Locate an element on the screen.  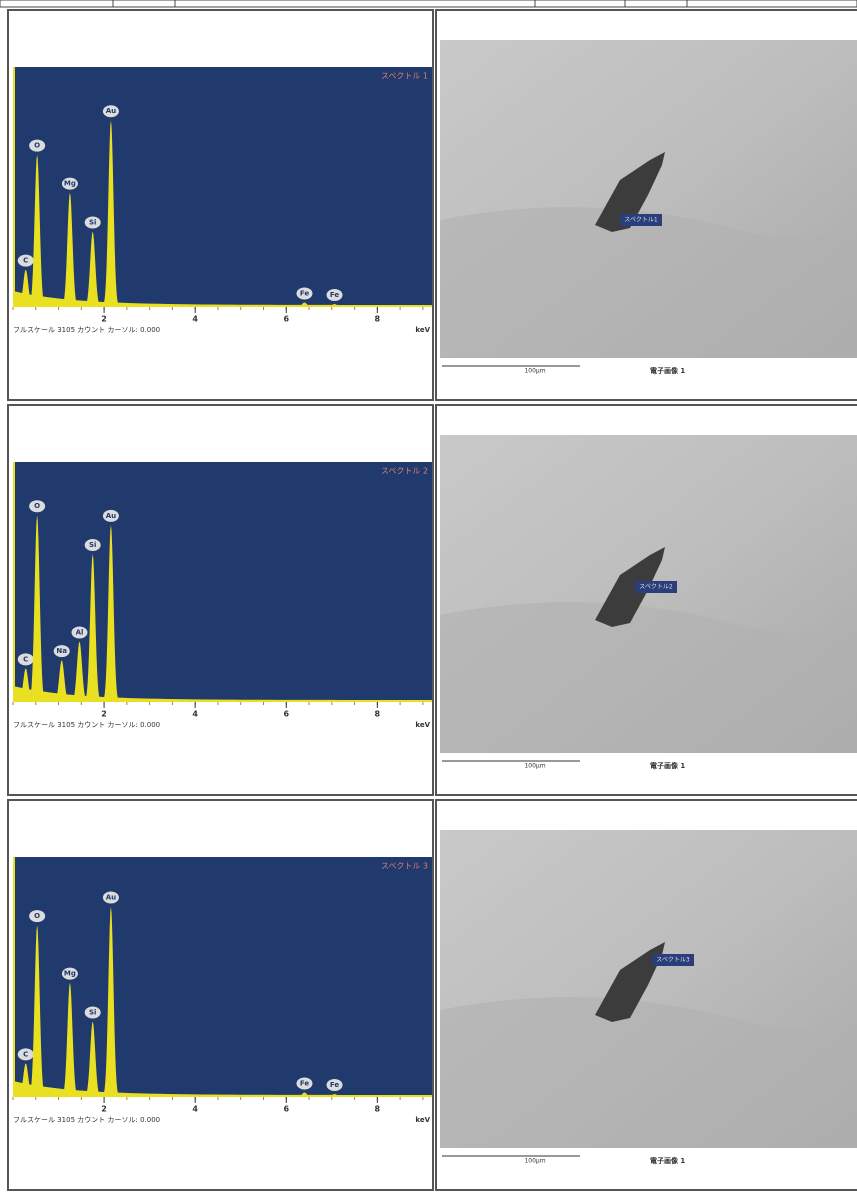
peak-label: Na is located at coordinates (61, 651).